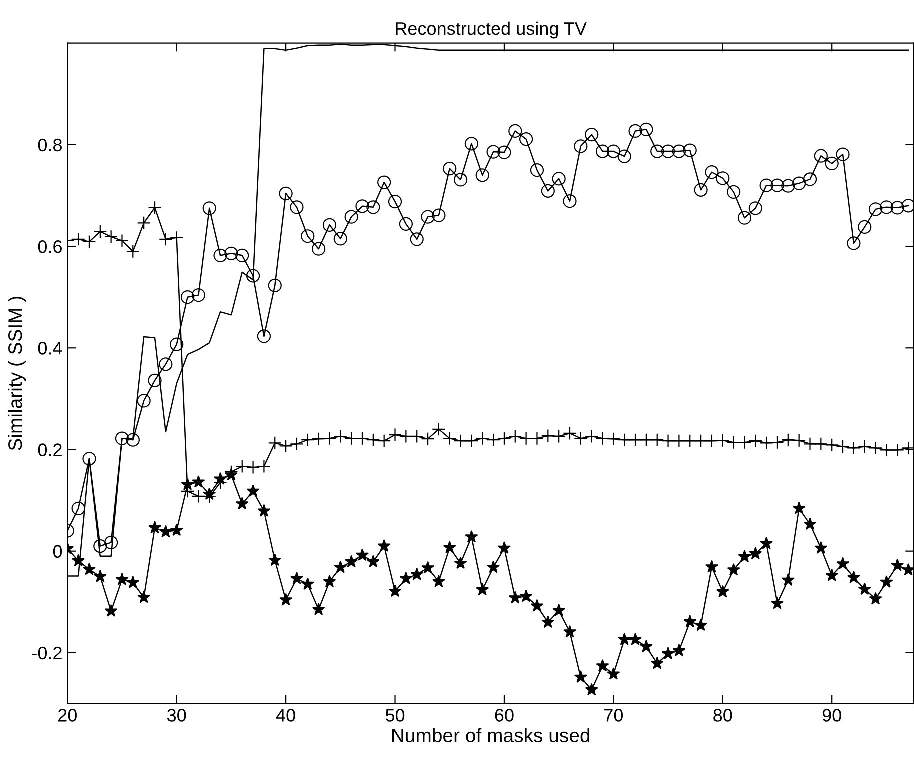 The width and height of the screenshot is (914, 760). Describe the element at coordinates (50, 348) in the screenshot. I see `y-tick-label: 0.4` at that location.